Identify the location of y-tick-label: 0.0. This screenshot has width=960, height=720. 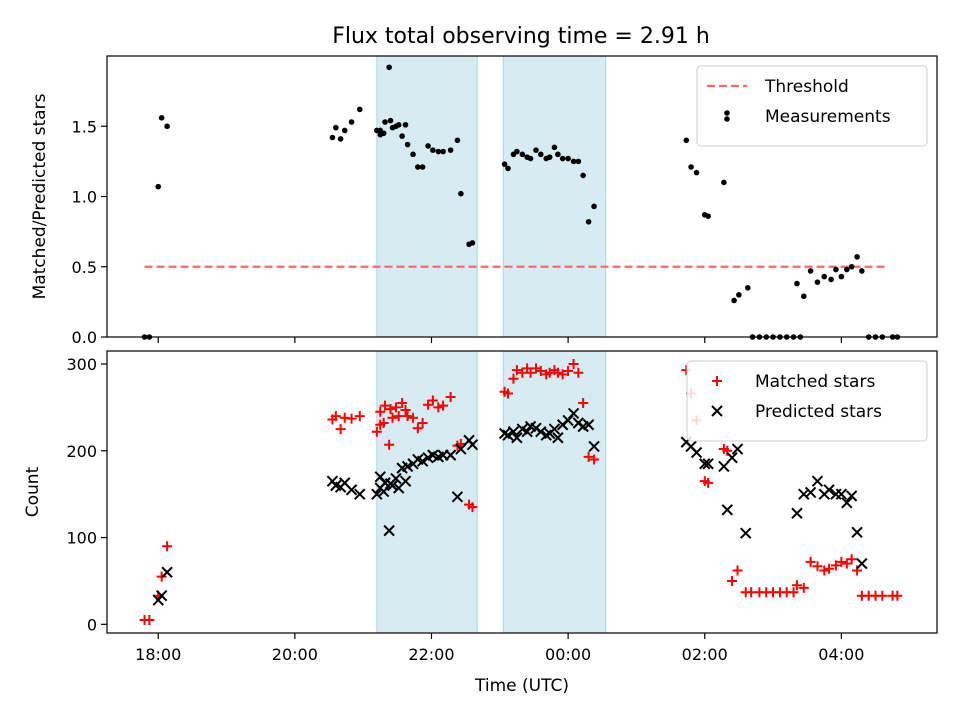
(84, 337).